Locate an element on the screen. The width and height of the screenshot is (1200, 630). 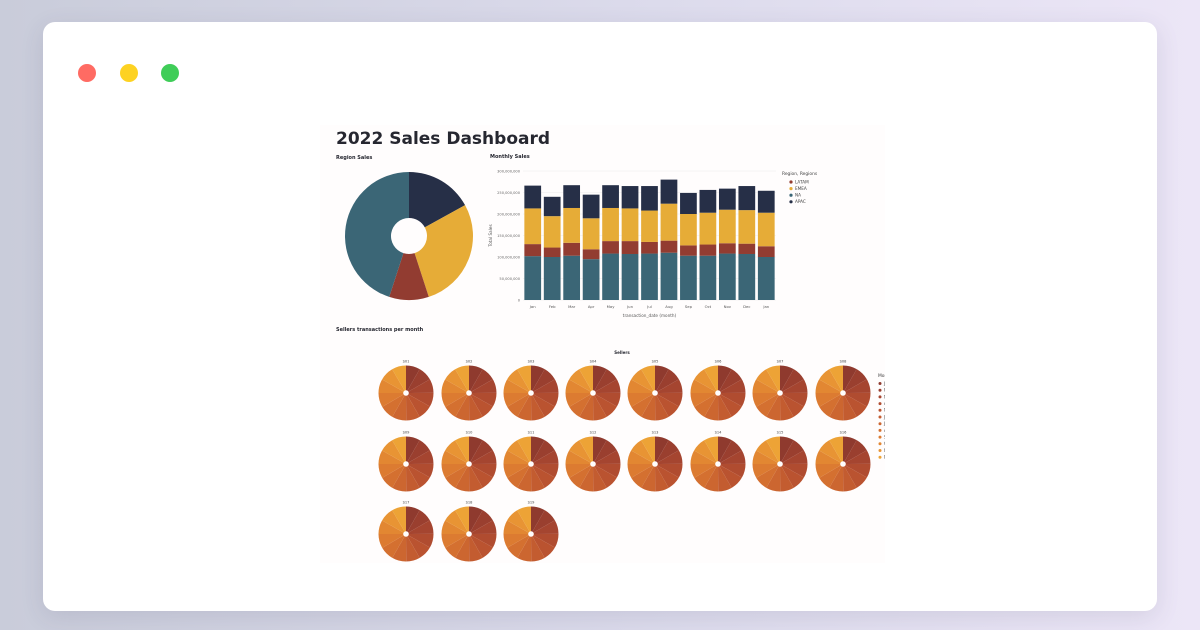
facet-s04-slice-jan is located at coordinates (600, 378).